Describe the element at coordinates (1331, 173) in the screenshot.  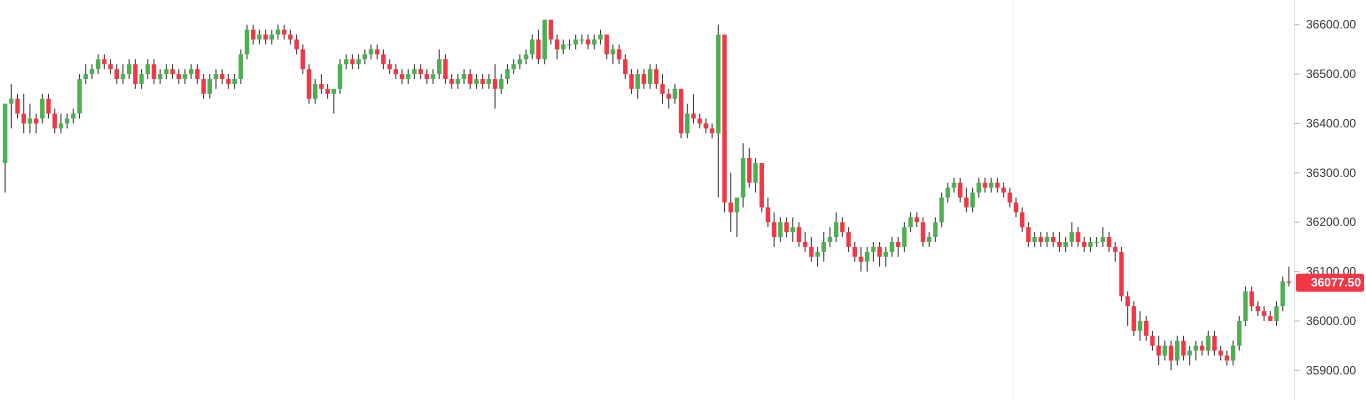
I see `y-tick-label: 36300.00` at that location.